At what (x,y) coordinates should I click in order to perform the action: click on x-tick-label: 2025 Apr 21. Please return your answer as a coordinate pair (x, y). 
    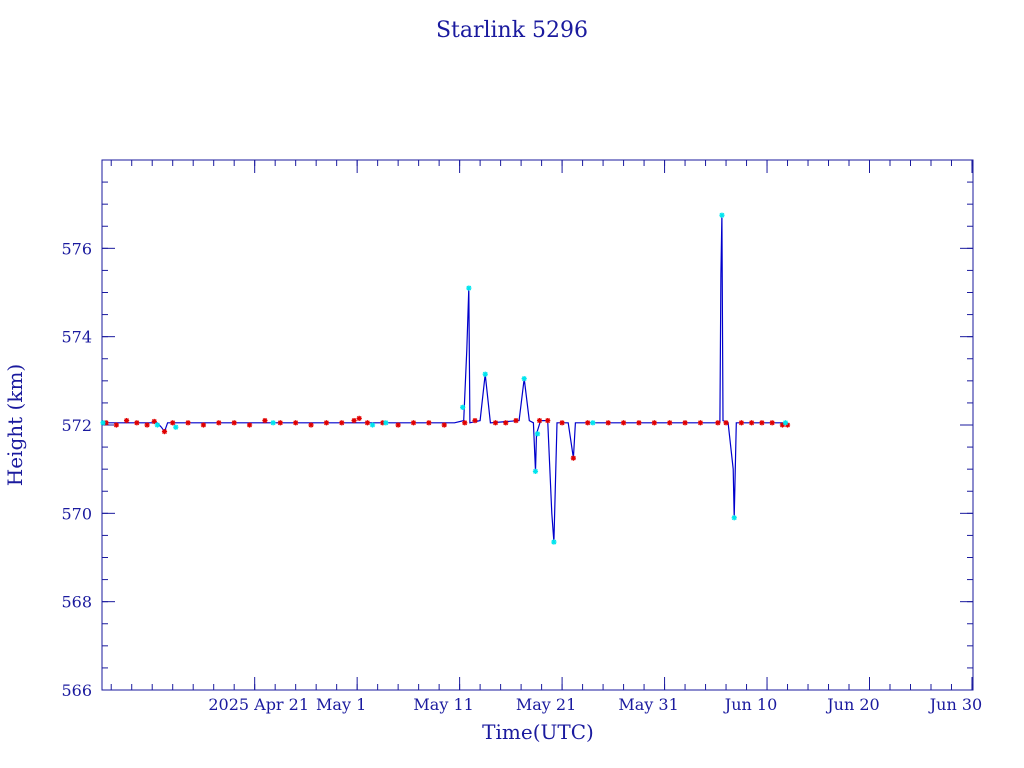
    Looking at the image, I should click on (258, 704).